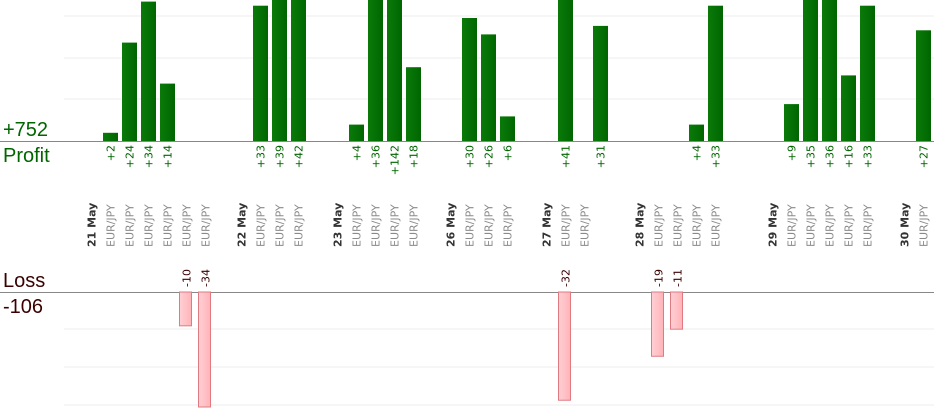  What do you see at coordinates (92, 225) in the screenshot?
I see `date-label: 21 May` at bounding box center [92, 225].